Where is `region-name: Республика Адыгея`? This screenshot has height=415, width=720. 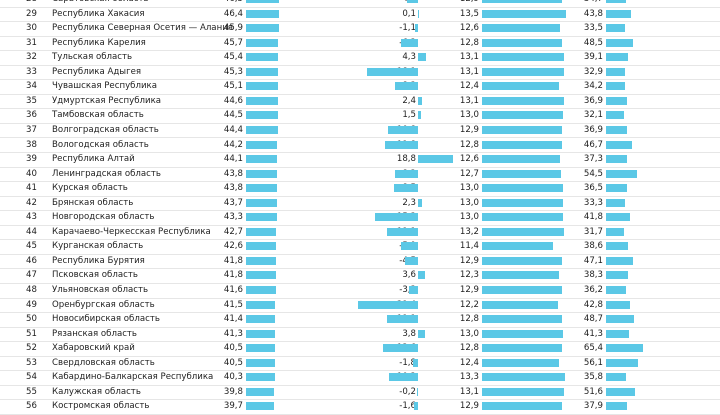 region-name: Республика Адыгея is located at coordinates (97, 71).